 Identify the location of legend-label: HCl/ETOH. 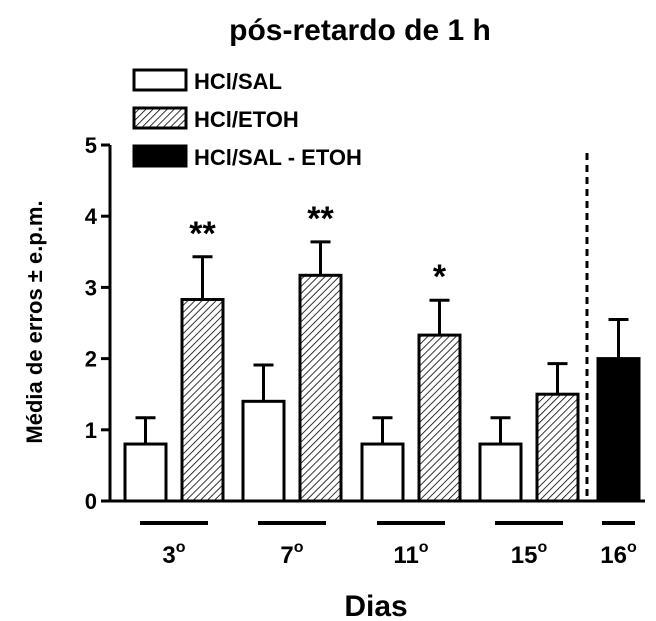
(246, 119).